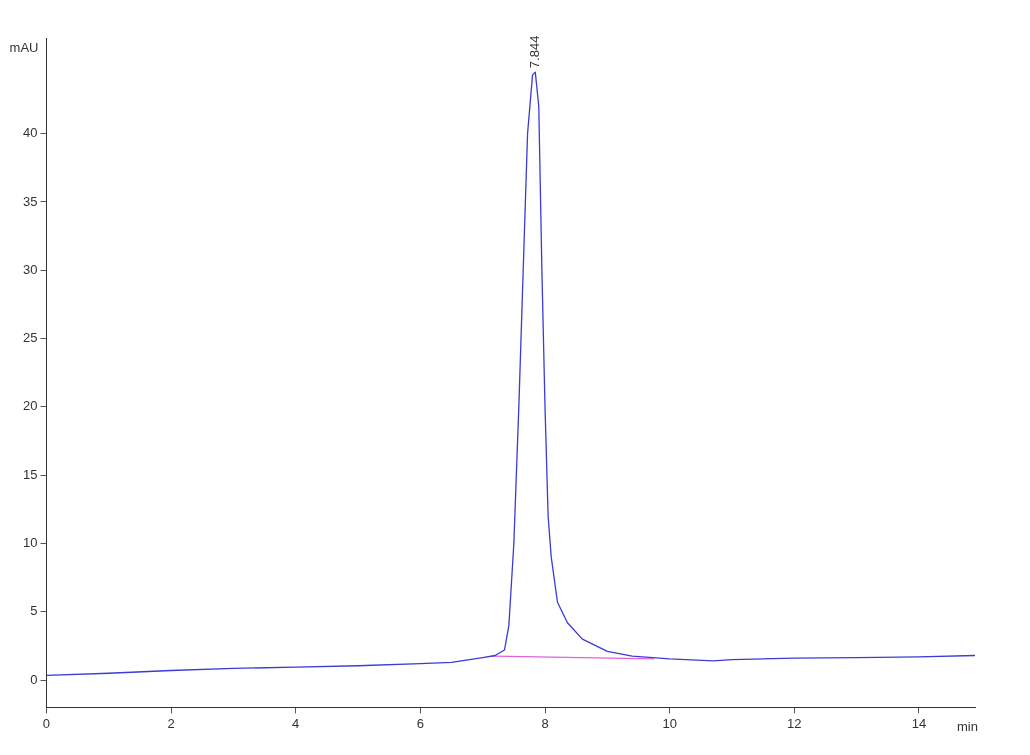  I want to click on x-tick-label: 6, so click(420, 723).